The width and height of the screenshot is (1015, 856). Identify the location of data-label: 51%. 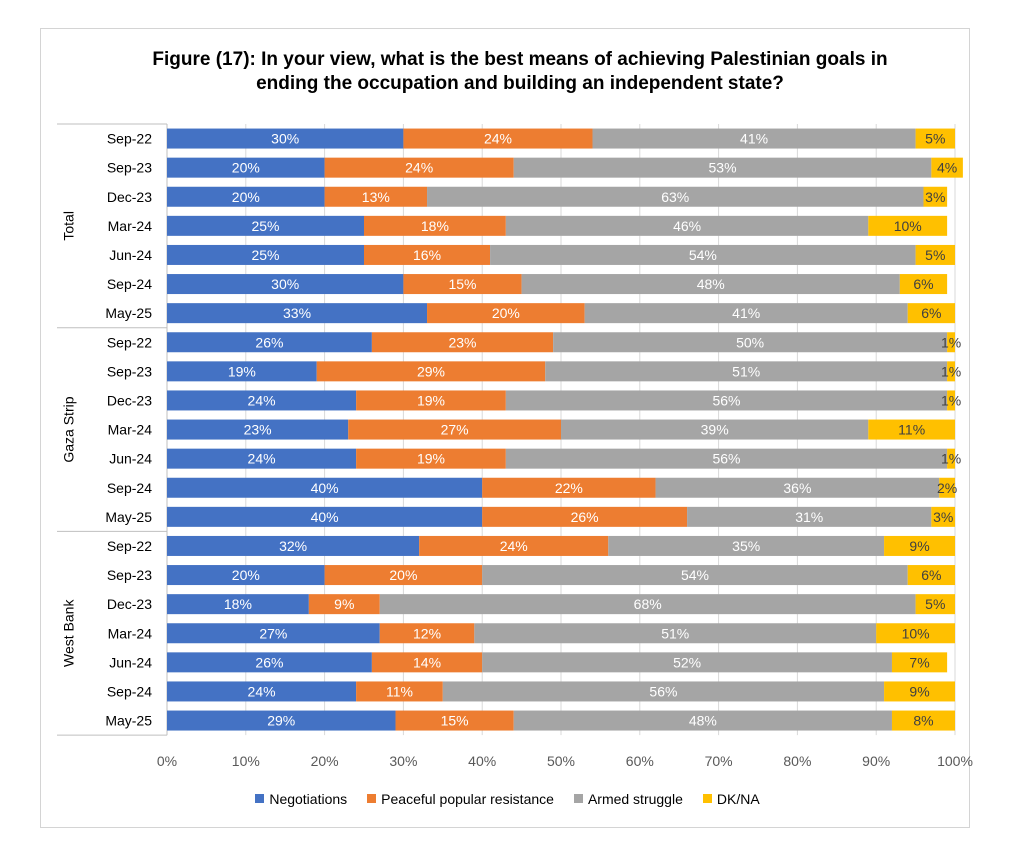
(746, 371).